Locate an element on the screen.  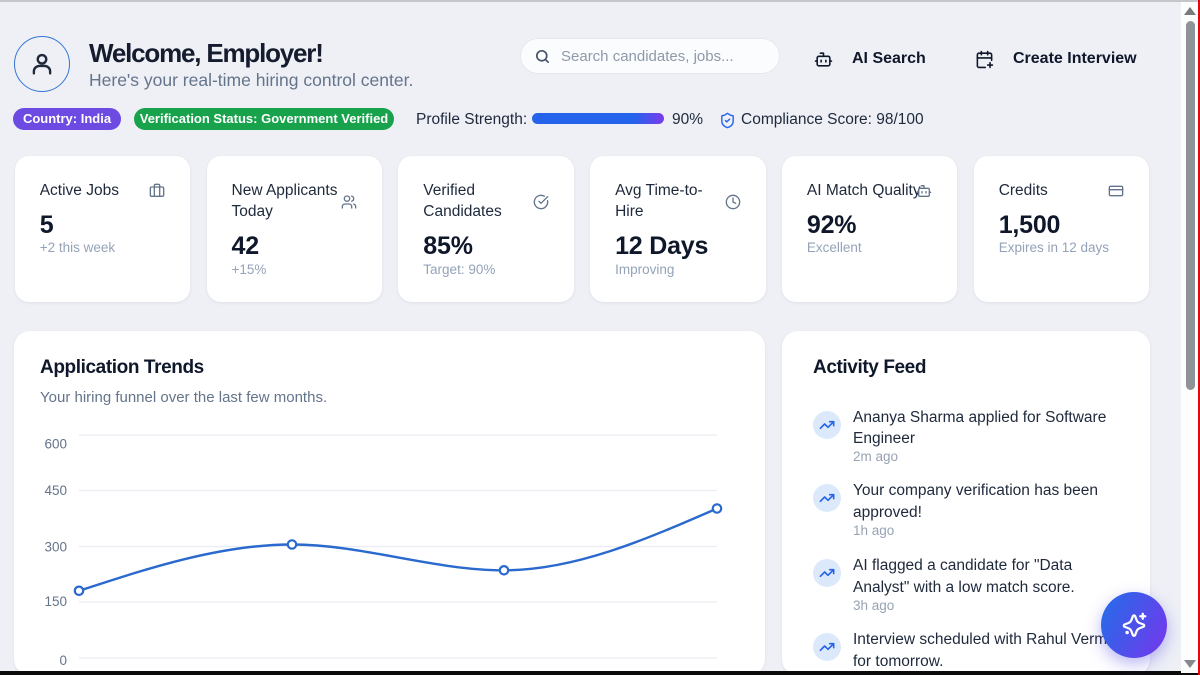
svg-text: 150 is located at coordinates (55, 601).